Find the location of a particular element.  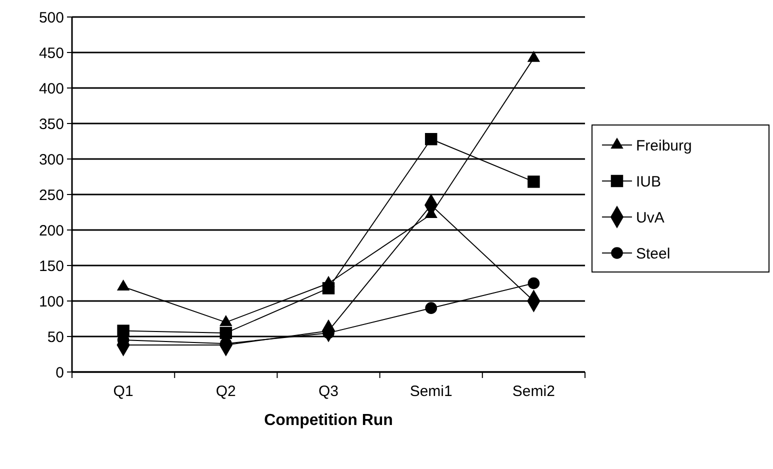

legend-label: IUB is located at coordinates (649, 181).